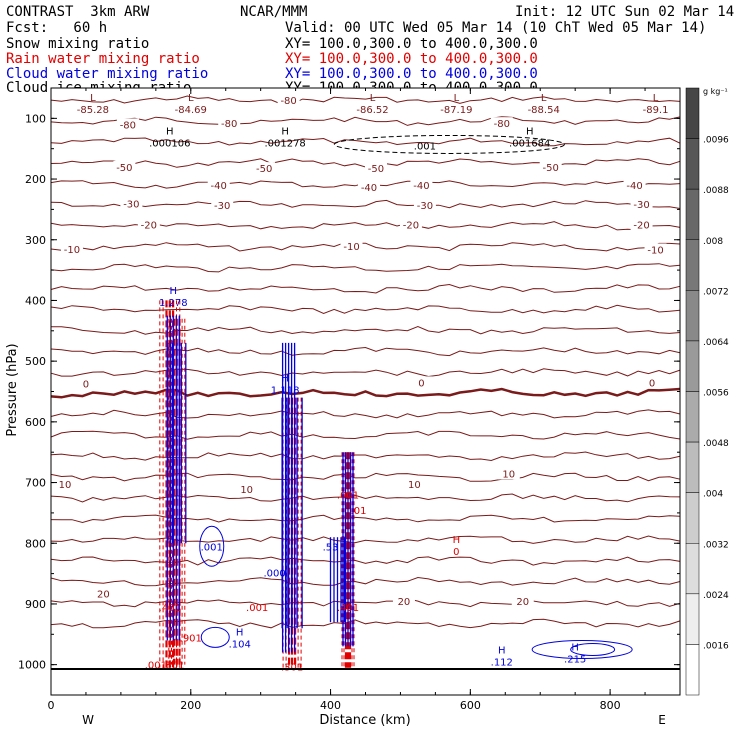 The height and width of the screenshot is (740, 740). What do you see at coordinates (716, 646) in the screenshot?
I see `colorbar-tick-label: .0016` at bounding box center [716, 646].